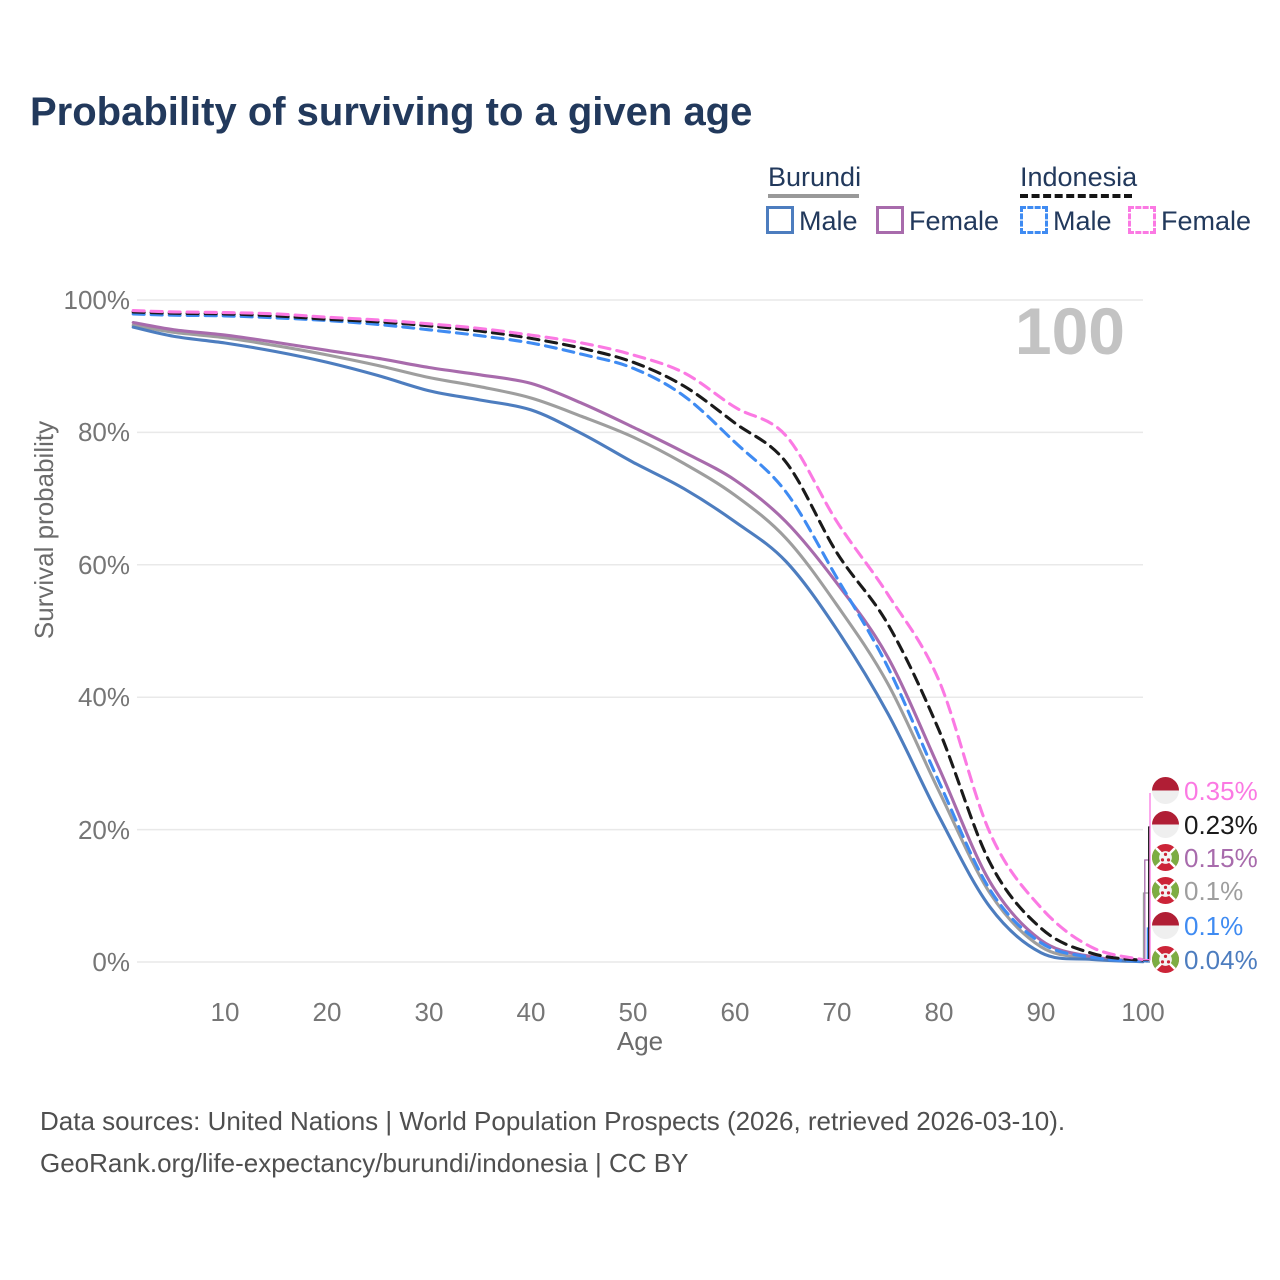  Describe the element at coordinates (1221, 790) in the screenshot. I see `end-label-value: 0.35%` at that location.